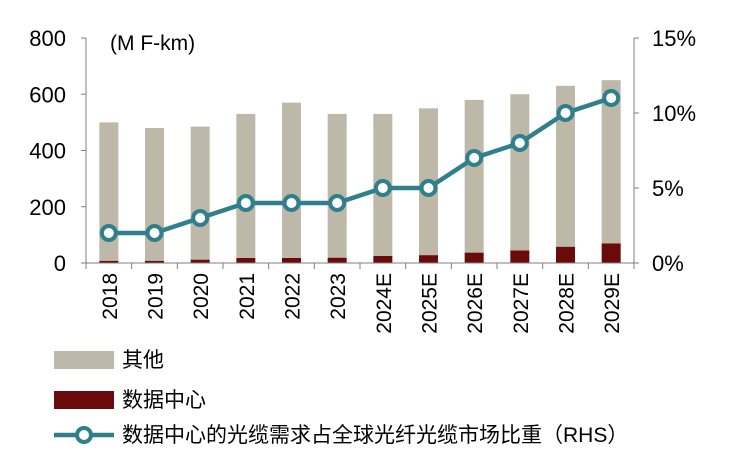  I want to click on left-tick-label: 600, so click(47, 94).